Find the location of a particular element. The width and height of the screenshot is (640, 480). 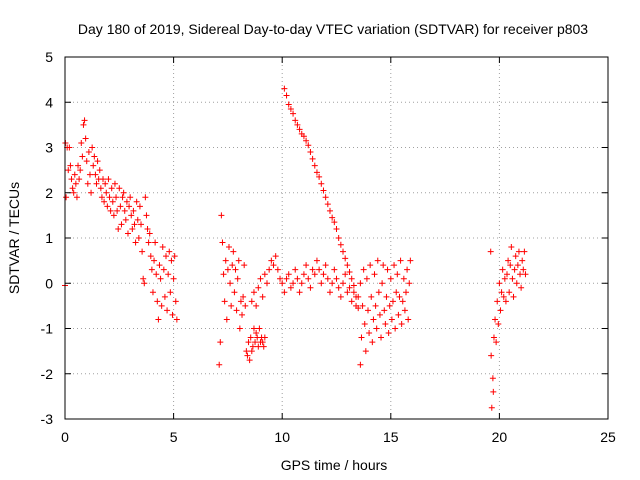

x-tick-label: 5 is located at coordinates (174, 437).